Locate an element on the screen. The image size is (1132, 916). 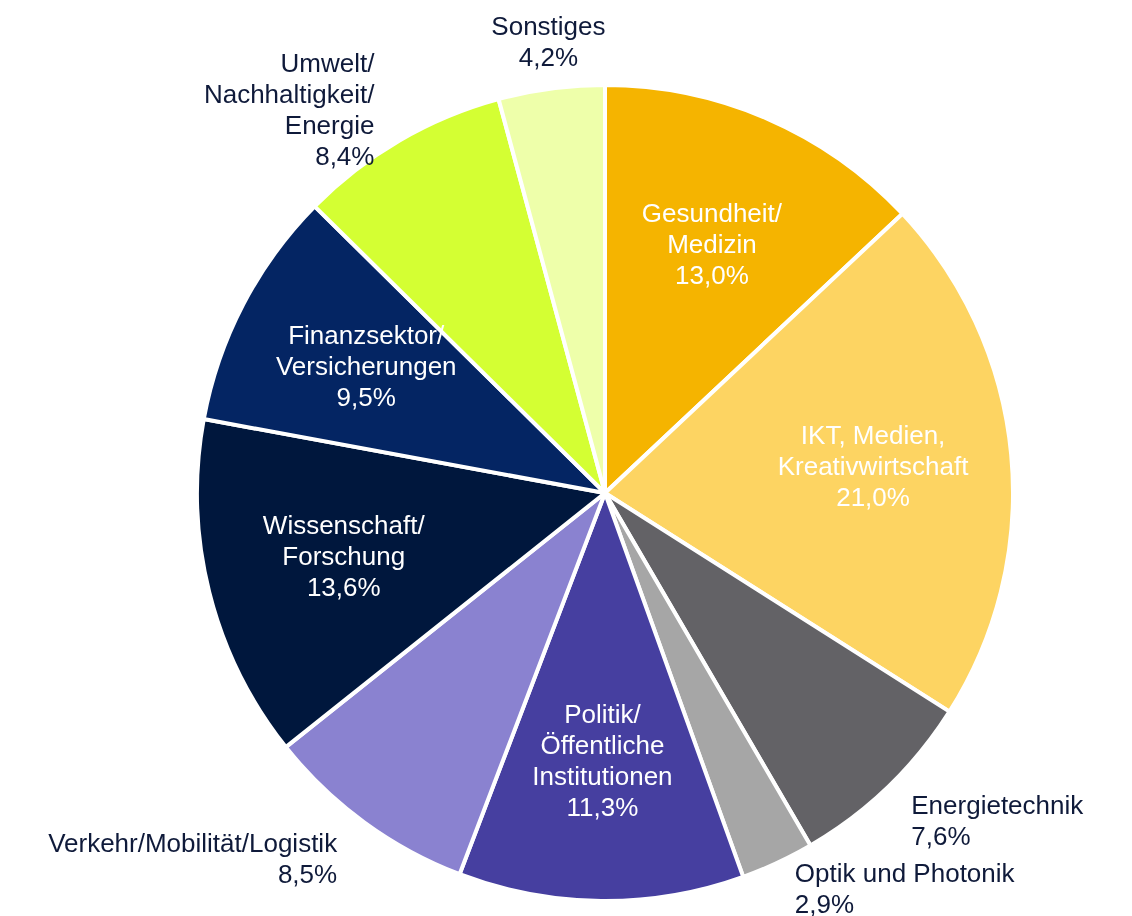
data-label: 8,5% is located at coordinates (307, 873).